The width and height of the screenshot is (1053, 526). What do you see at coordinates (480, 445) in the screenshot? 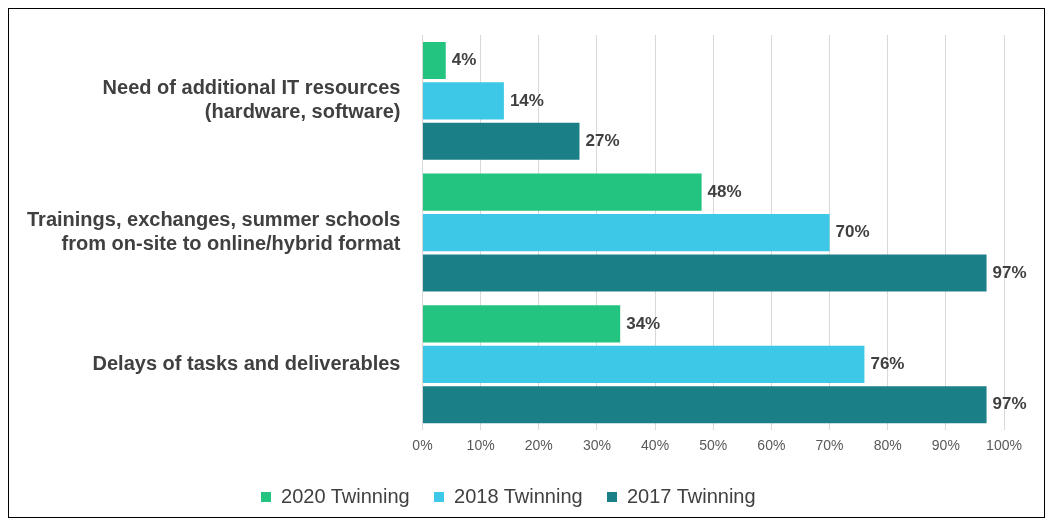
I see `x-tick-label: 10%` at bounding box center [480, 445].